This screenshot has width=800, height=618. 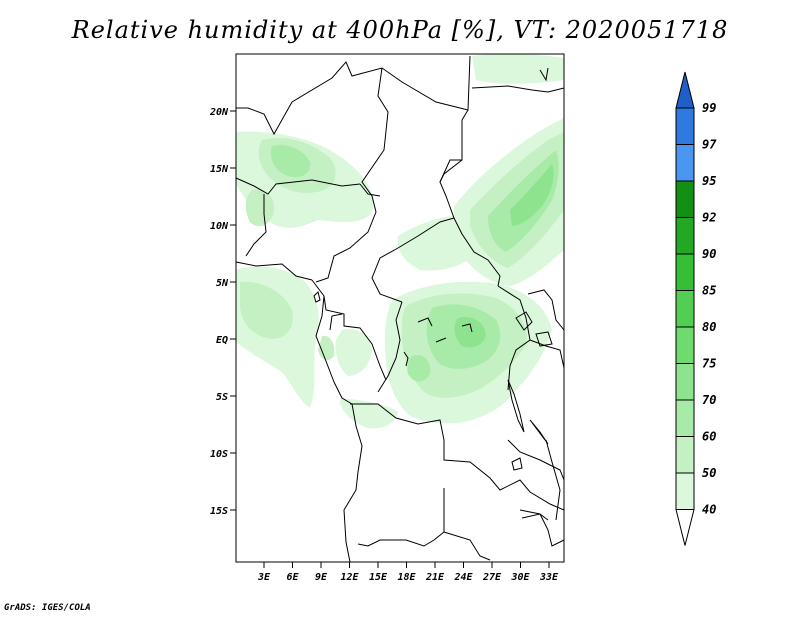 I want to click on colorbar-label: 92, so click(x=709, y=218).